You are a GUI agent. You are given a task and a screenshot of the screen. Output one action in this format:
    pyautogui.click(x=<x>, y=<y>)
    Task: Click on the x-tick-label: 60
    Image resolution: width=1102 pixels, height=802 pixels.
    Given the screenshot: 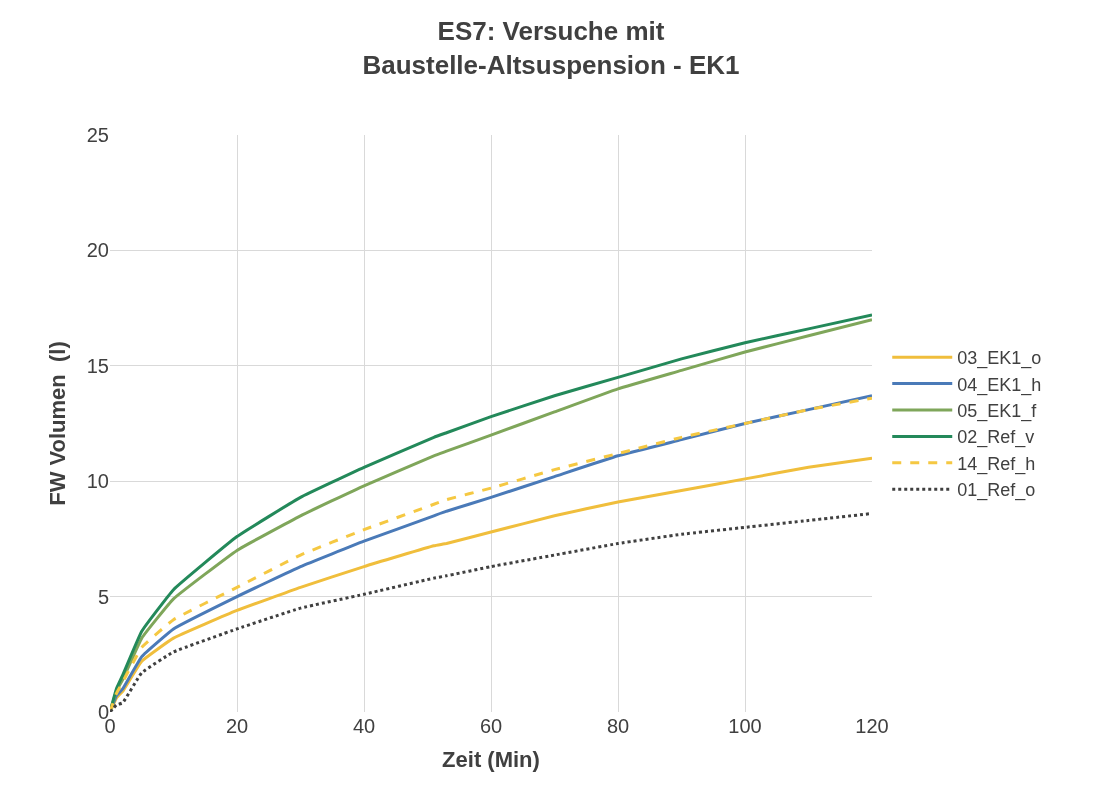 What is the action you would take?
    pyautogui.click(x=491, y=726)
    